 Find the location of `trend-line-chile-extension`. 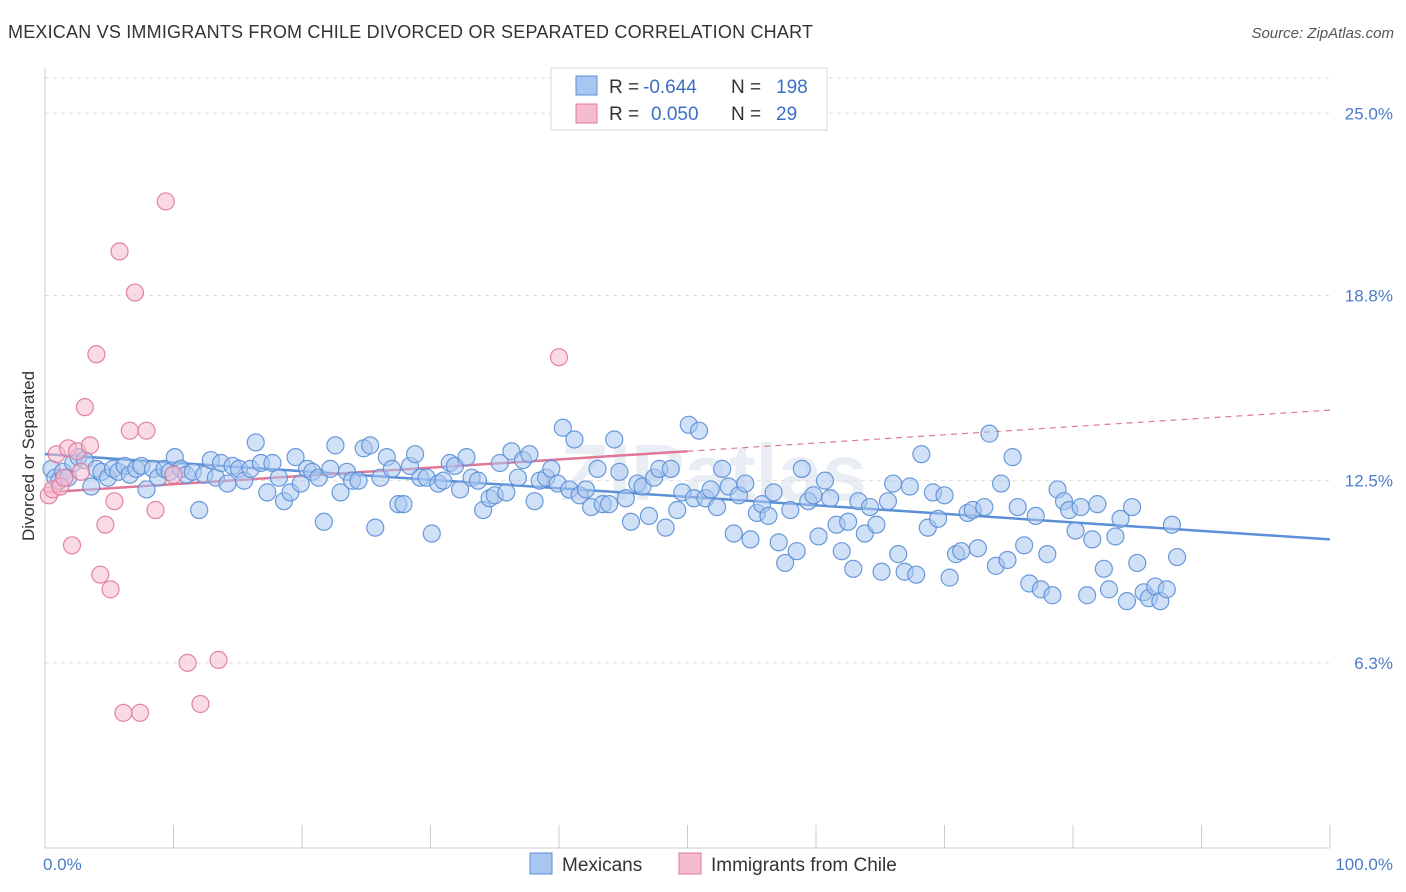

trend-line-chile-extension is located at coordinates (1009, 430).